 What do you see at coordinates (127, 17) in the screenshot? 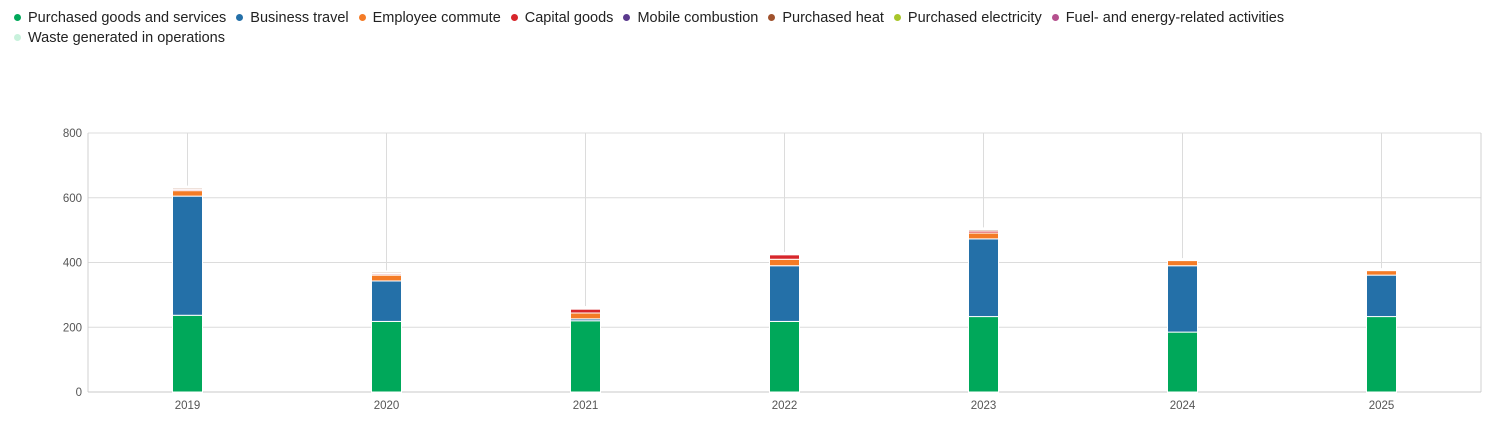
I see `legend-label: Purchased goods and services` at bounding box center [127, 17].